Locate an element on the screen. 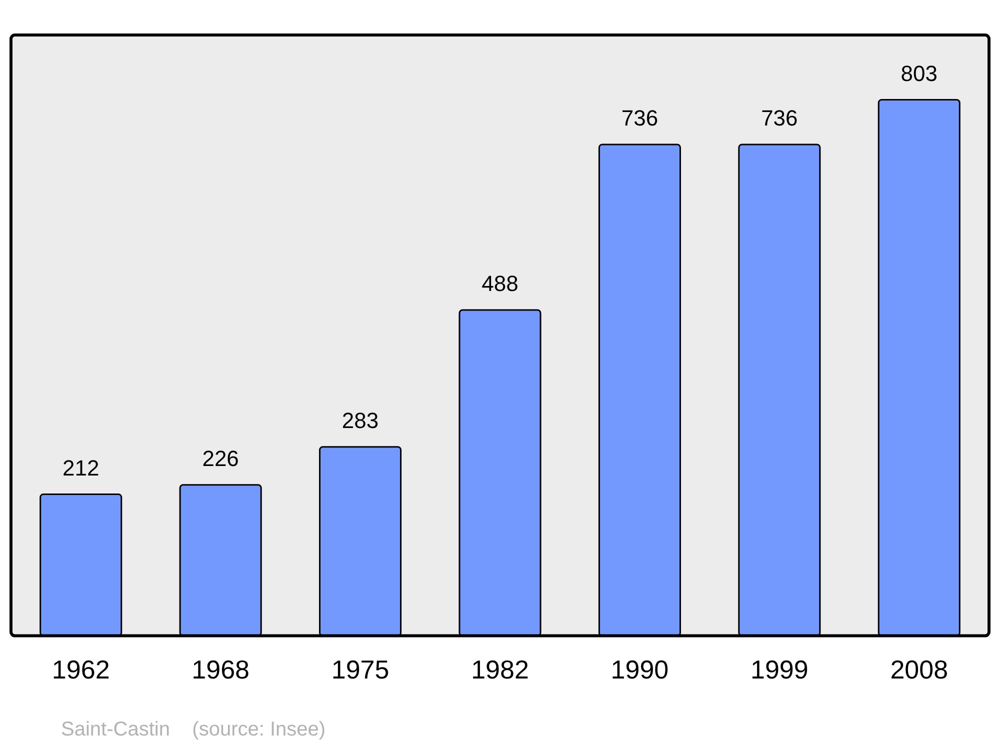  x-tick-label: 1982 is located at coordinates (500, 669).